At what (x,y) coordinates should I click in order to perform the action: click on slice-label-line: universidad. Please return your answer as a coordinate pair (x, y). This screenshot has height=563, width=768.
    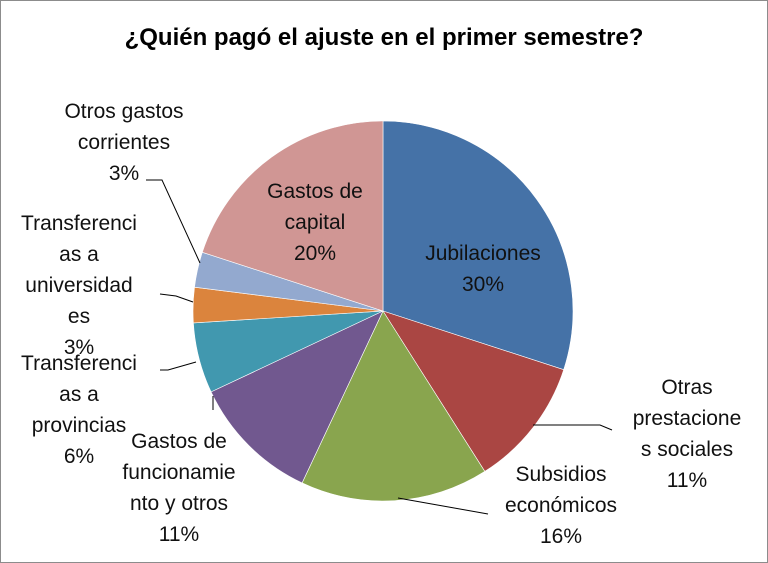
    Looking at the image, I should click on (79, 285).